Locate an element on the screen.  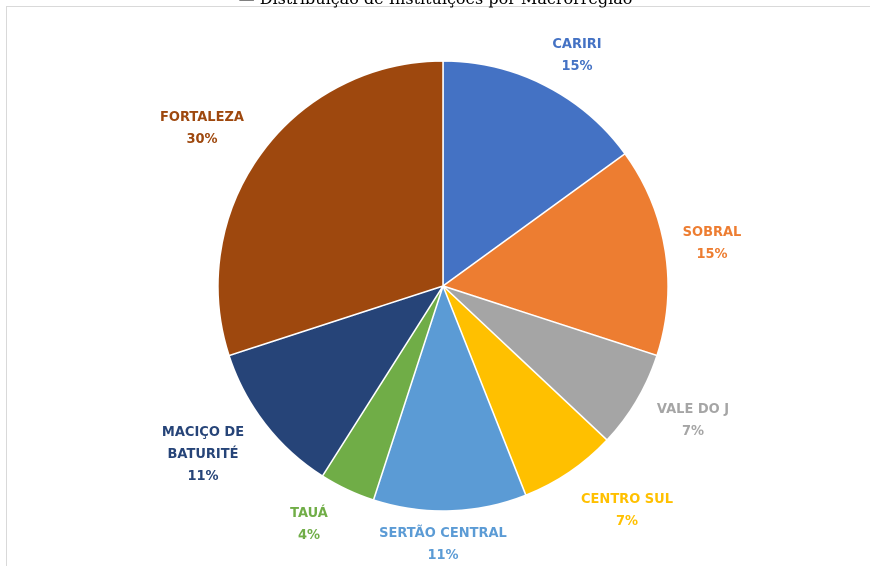
slice-category-label: CENTRO SUL is located at coordinates (627, 499).